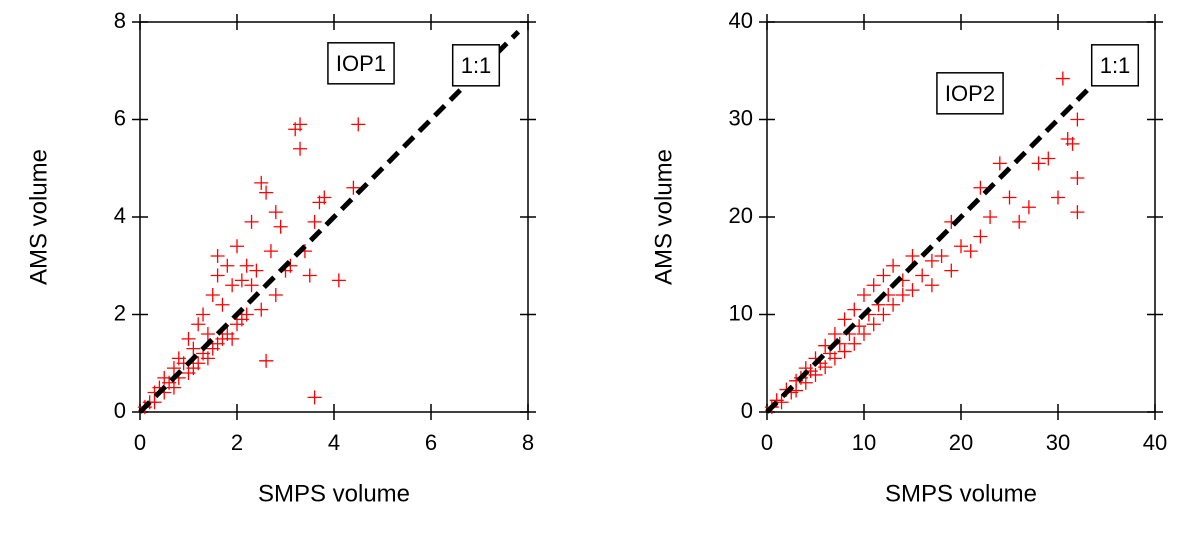  I want to click on annotation: IOP1, so click(361, 63).